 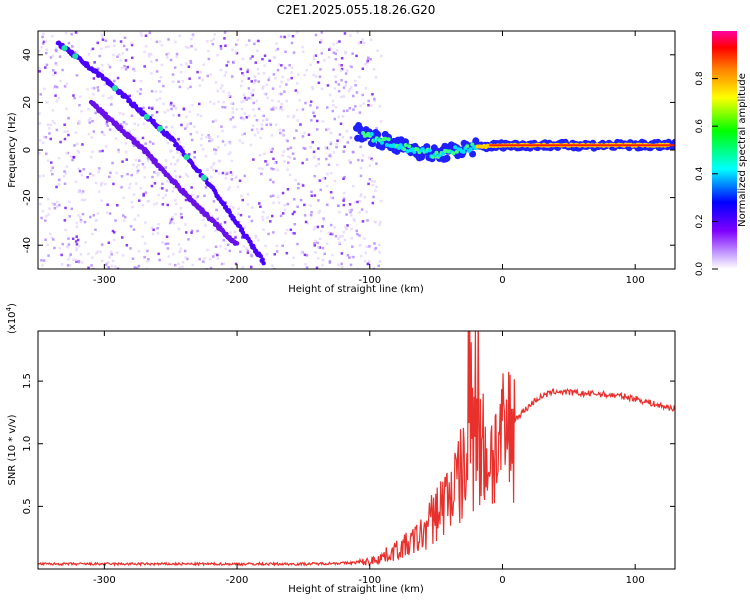 I want to click on main-track-point, so click(x=140, y=109).